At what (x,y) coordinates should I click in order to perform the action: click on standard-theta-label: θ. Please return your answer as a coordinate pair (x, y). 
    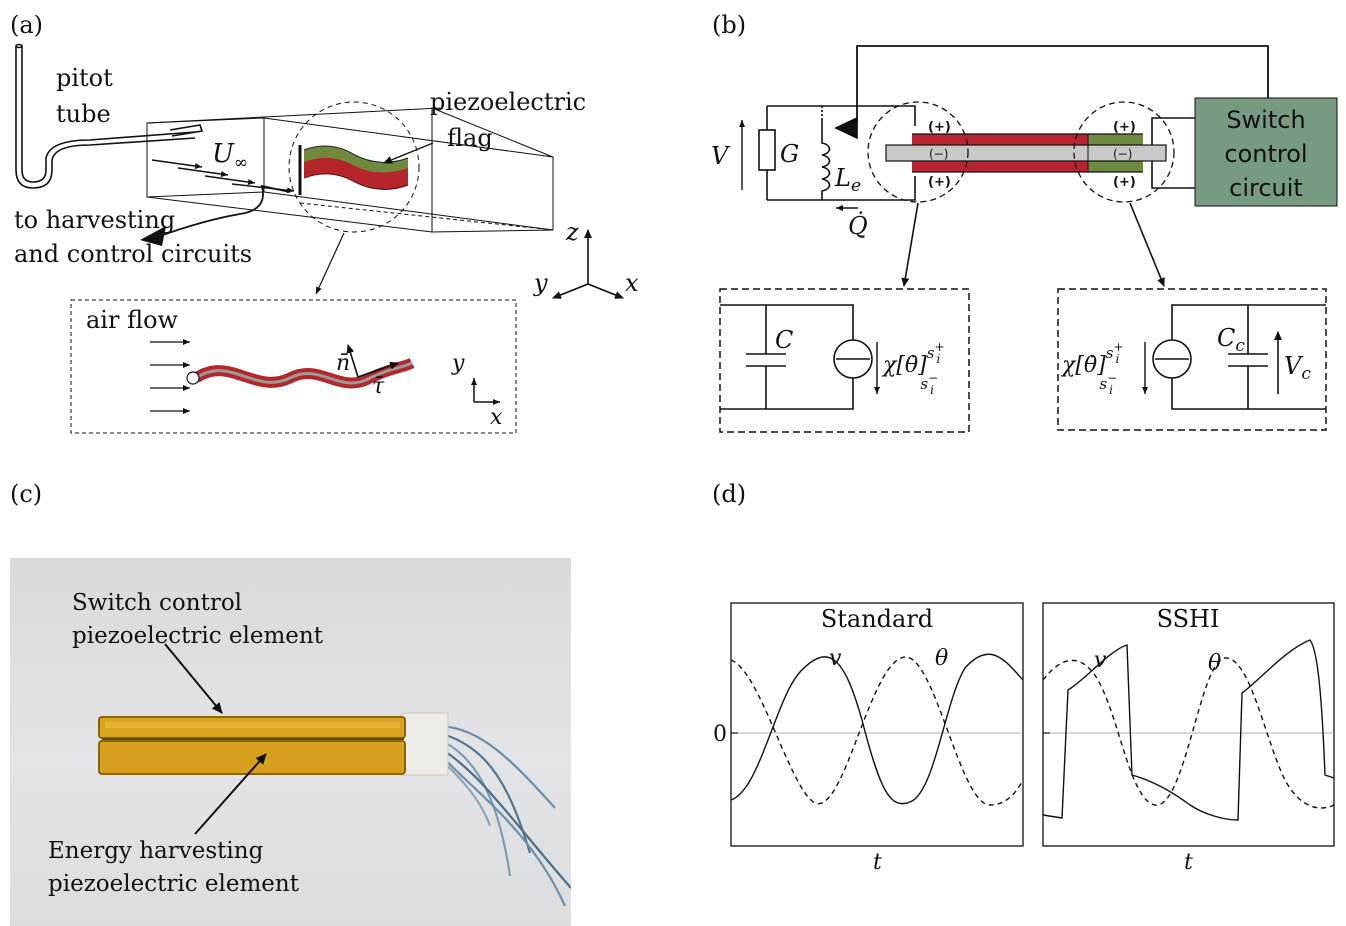
    Looking at the image, I should click on (941, 658).